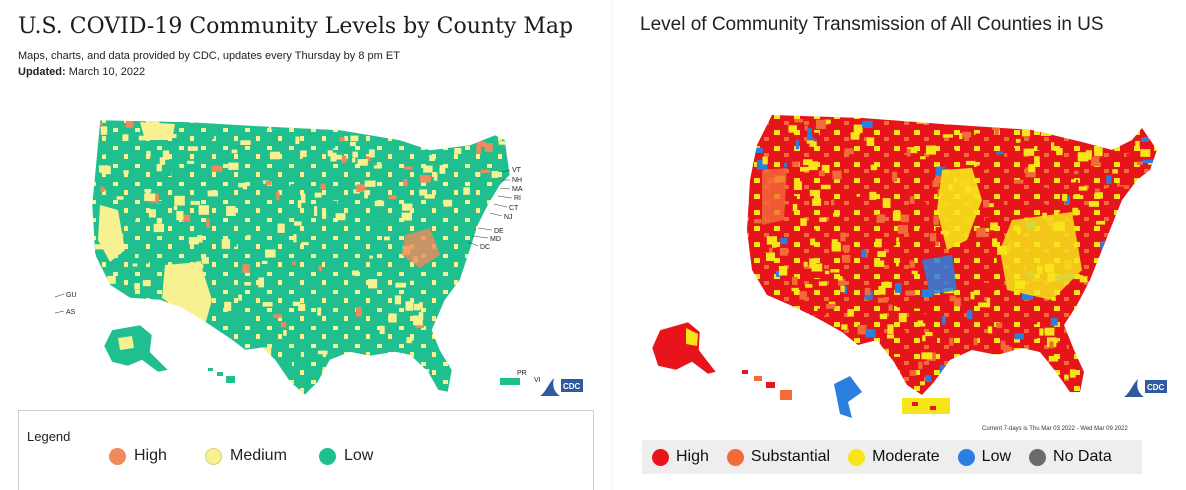  Describe the element at coordinates (684, 348) in the screenshot. I see `alaska-shape-right` at that location.